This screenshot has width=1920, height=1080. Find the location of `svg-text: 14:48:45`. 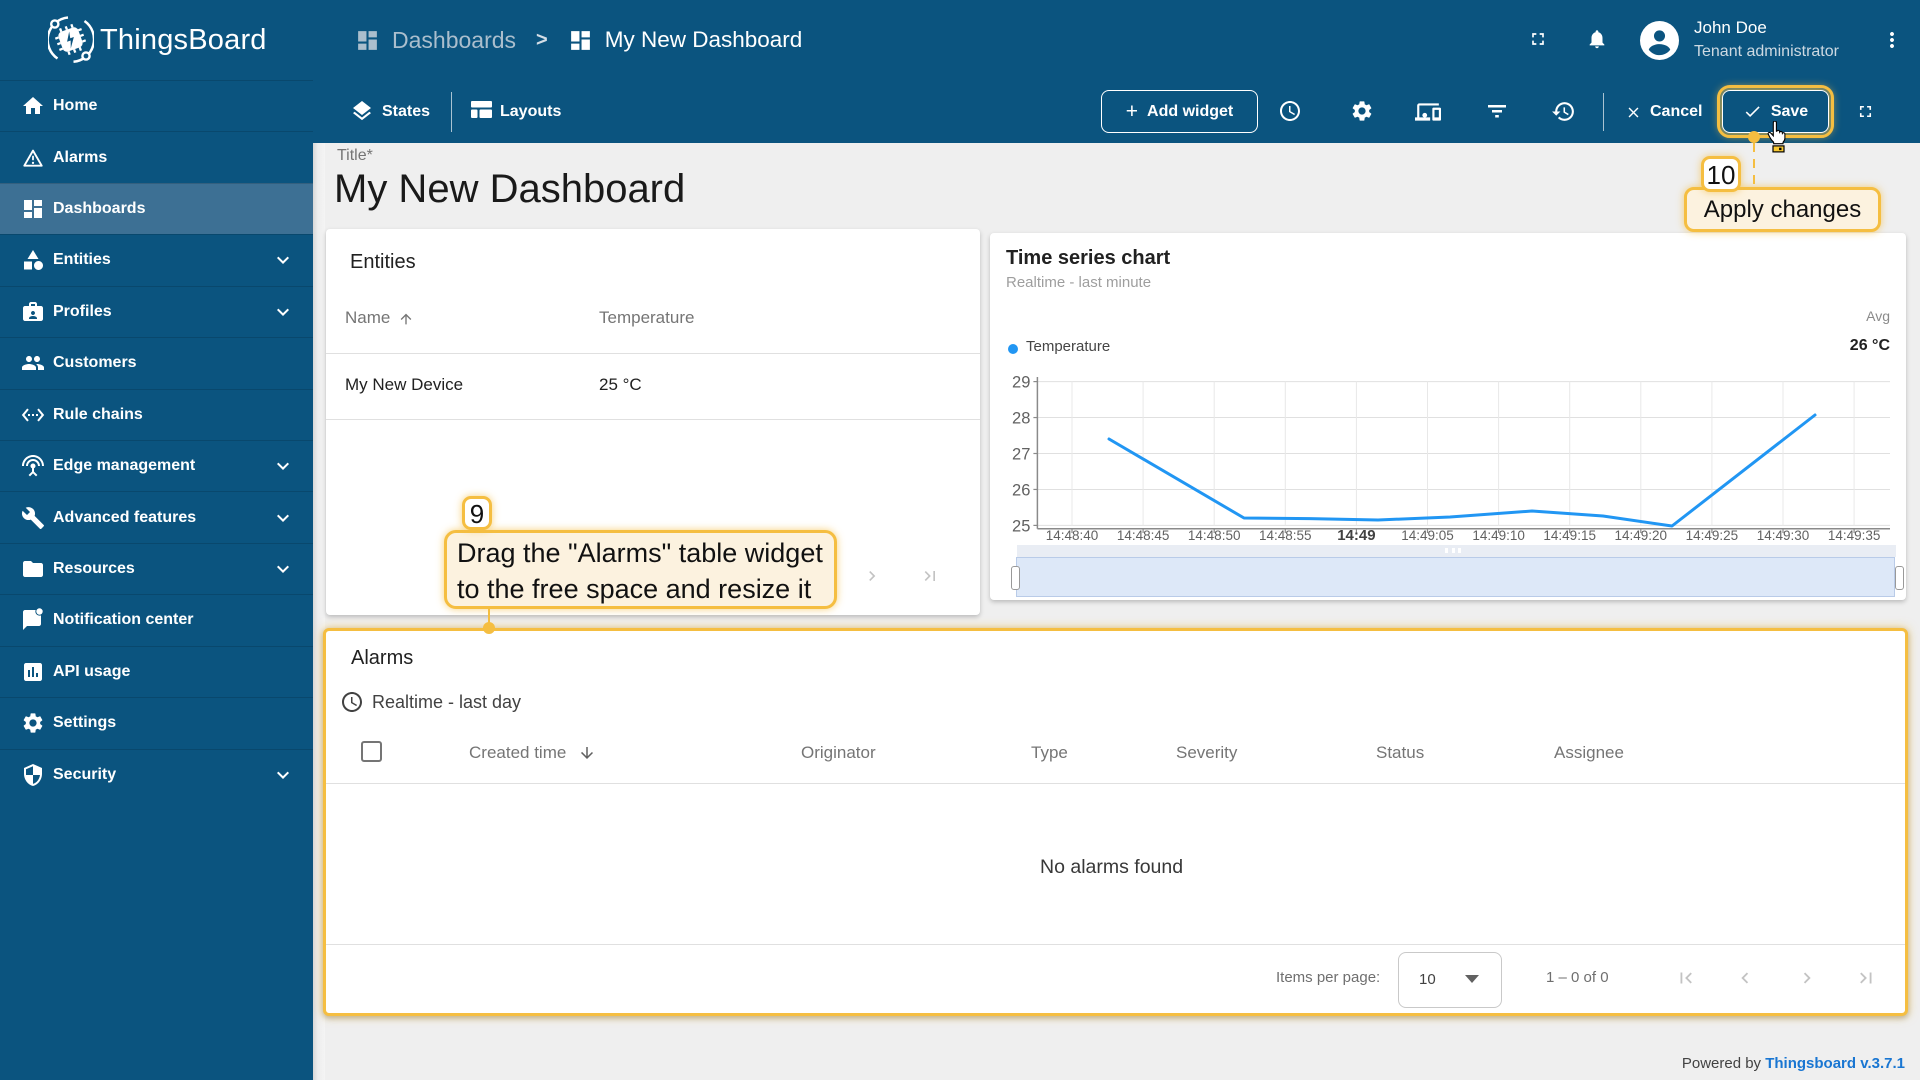

svg-text: 14:48:45 is located at coordinates (1143, 535).